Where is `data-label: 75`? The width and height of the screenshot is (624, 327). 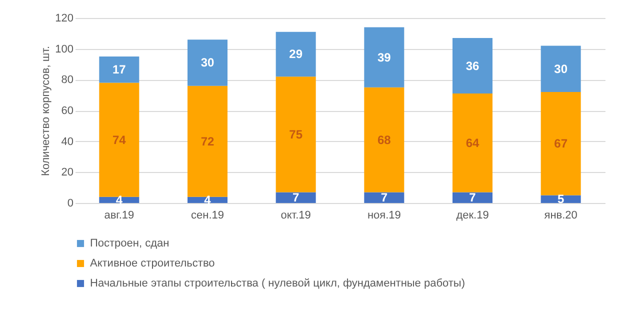
data-label: 75 is located at coordinates (296, 134).